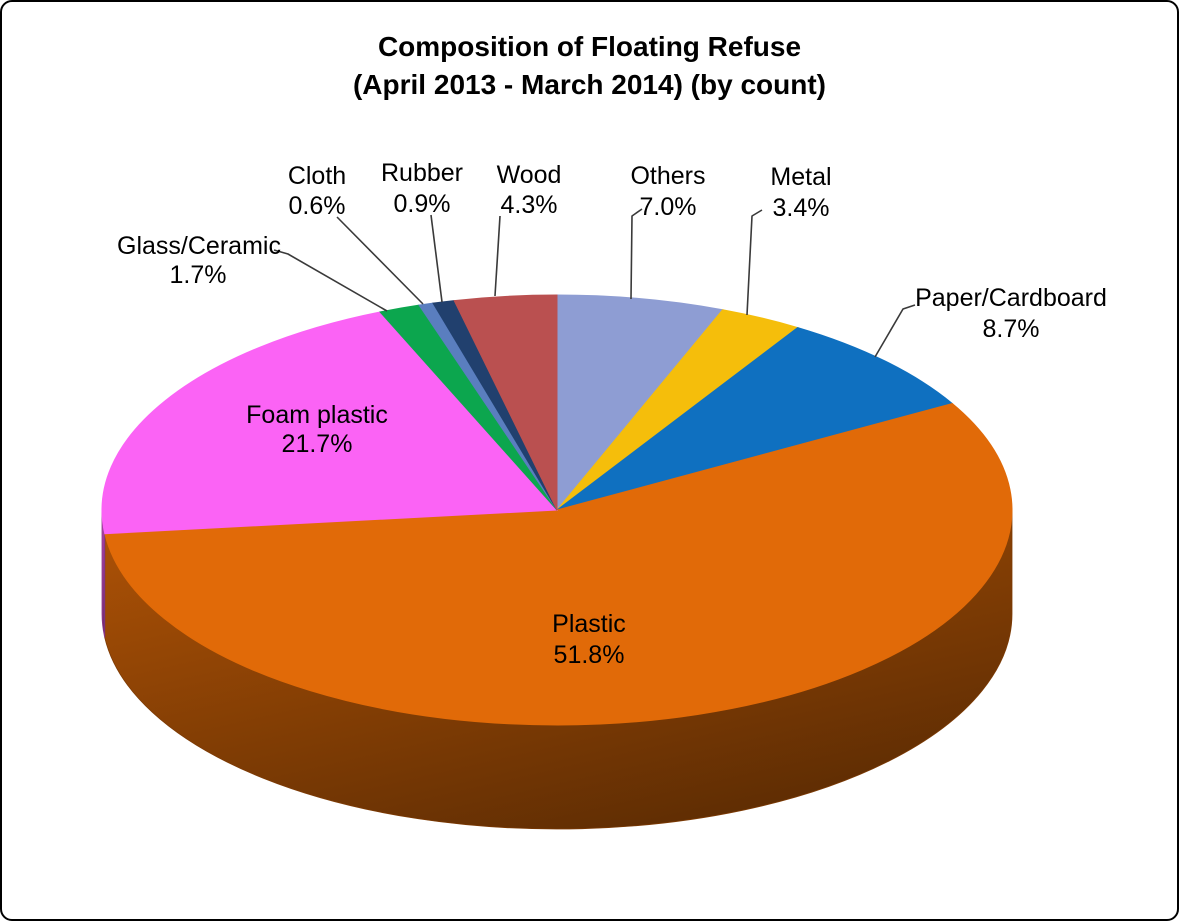 Image resolution: width=1179 pixels, height=921 pixels. What do you see at coordinates (668, 207) in the screenshot?
I see `slice-percent-others: 7.0%` at bounding box center [668, 207].